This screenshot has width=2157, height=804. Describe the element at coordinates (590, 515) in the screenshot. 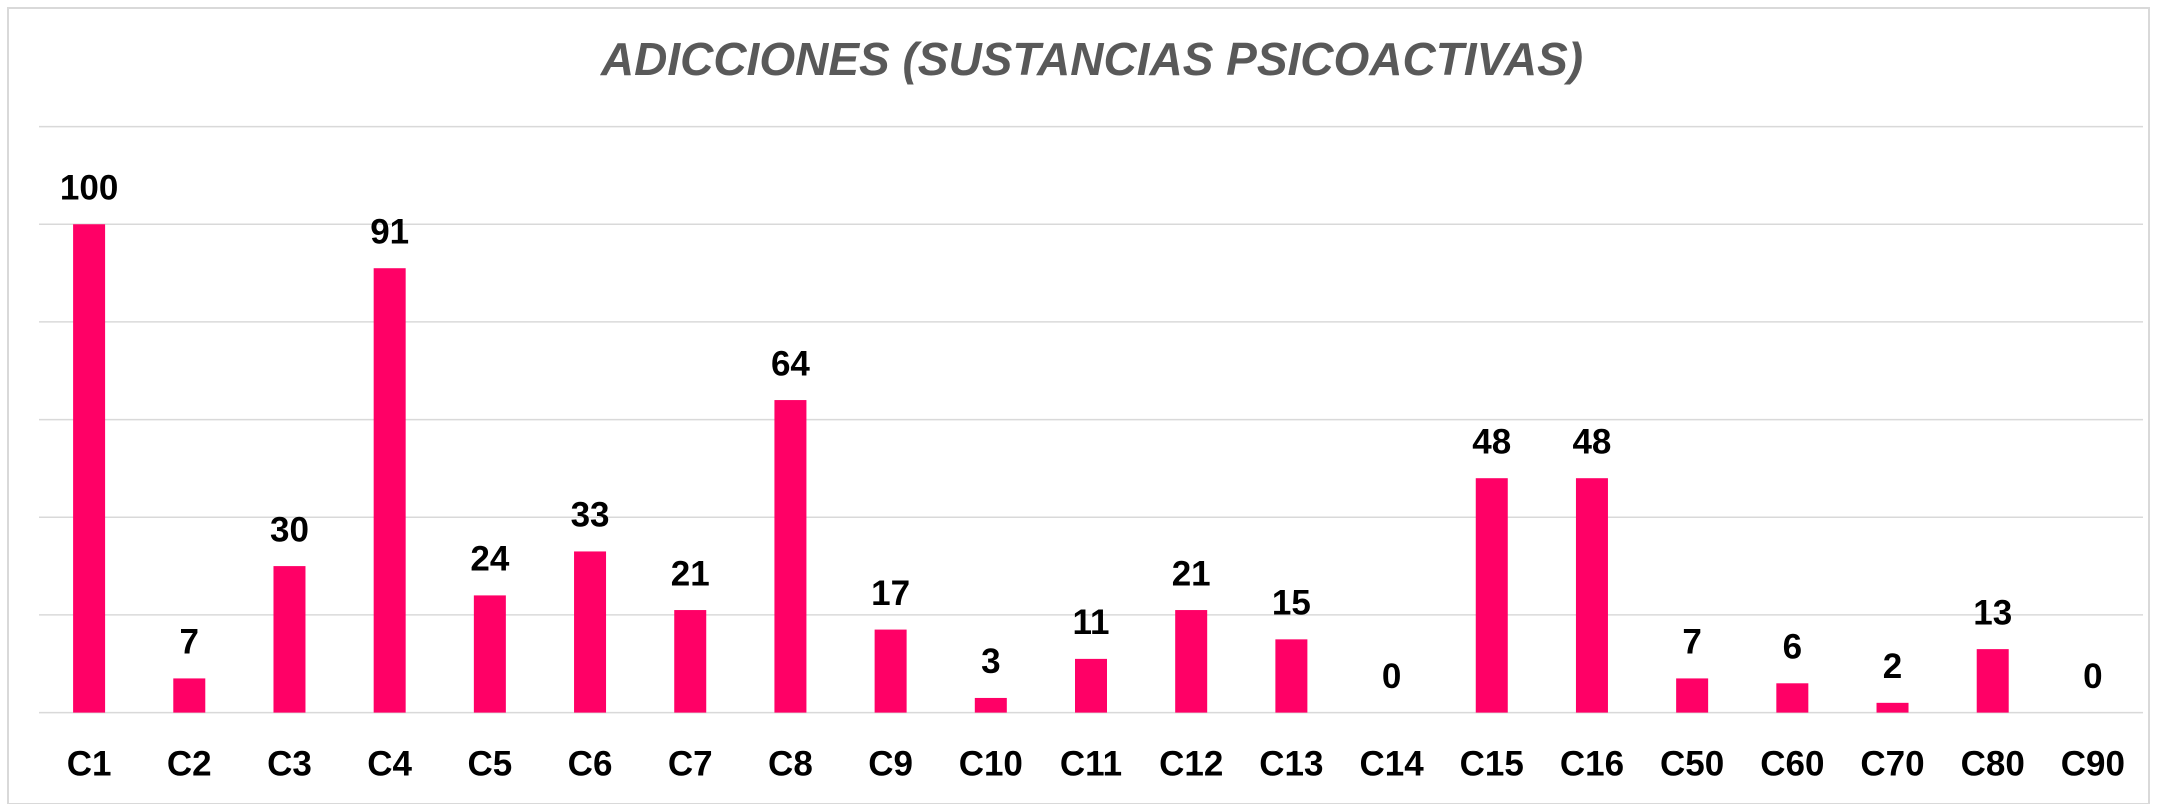

I see `data-label: 33` at that location.